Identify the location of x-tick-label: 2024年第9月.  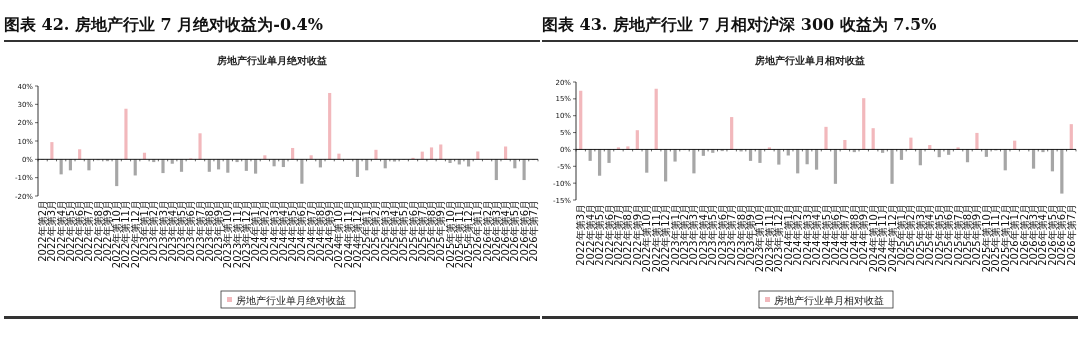
(864, 235).